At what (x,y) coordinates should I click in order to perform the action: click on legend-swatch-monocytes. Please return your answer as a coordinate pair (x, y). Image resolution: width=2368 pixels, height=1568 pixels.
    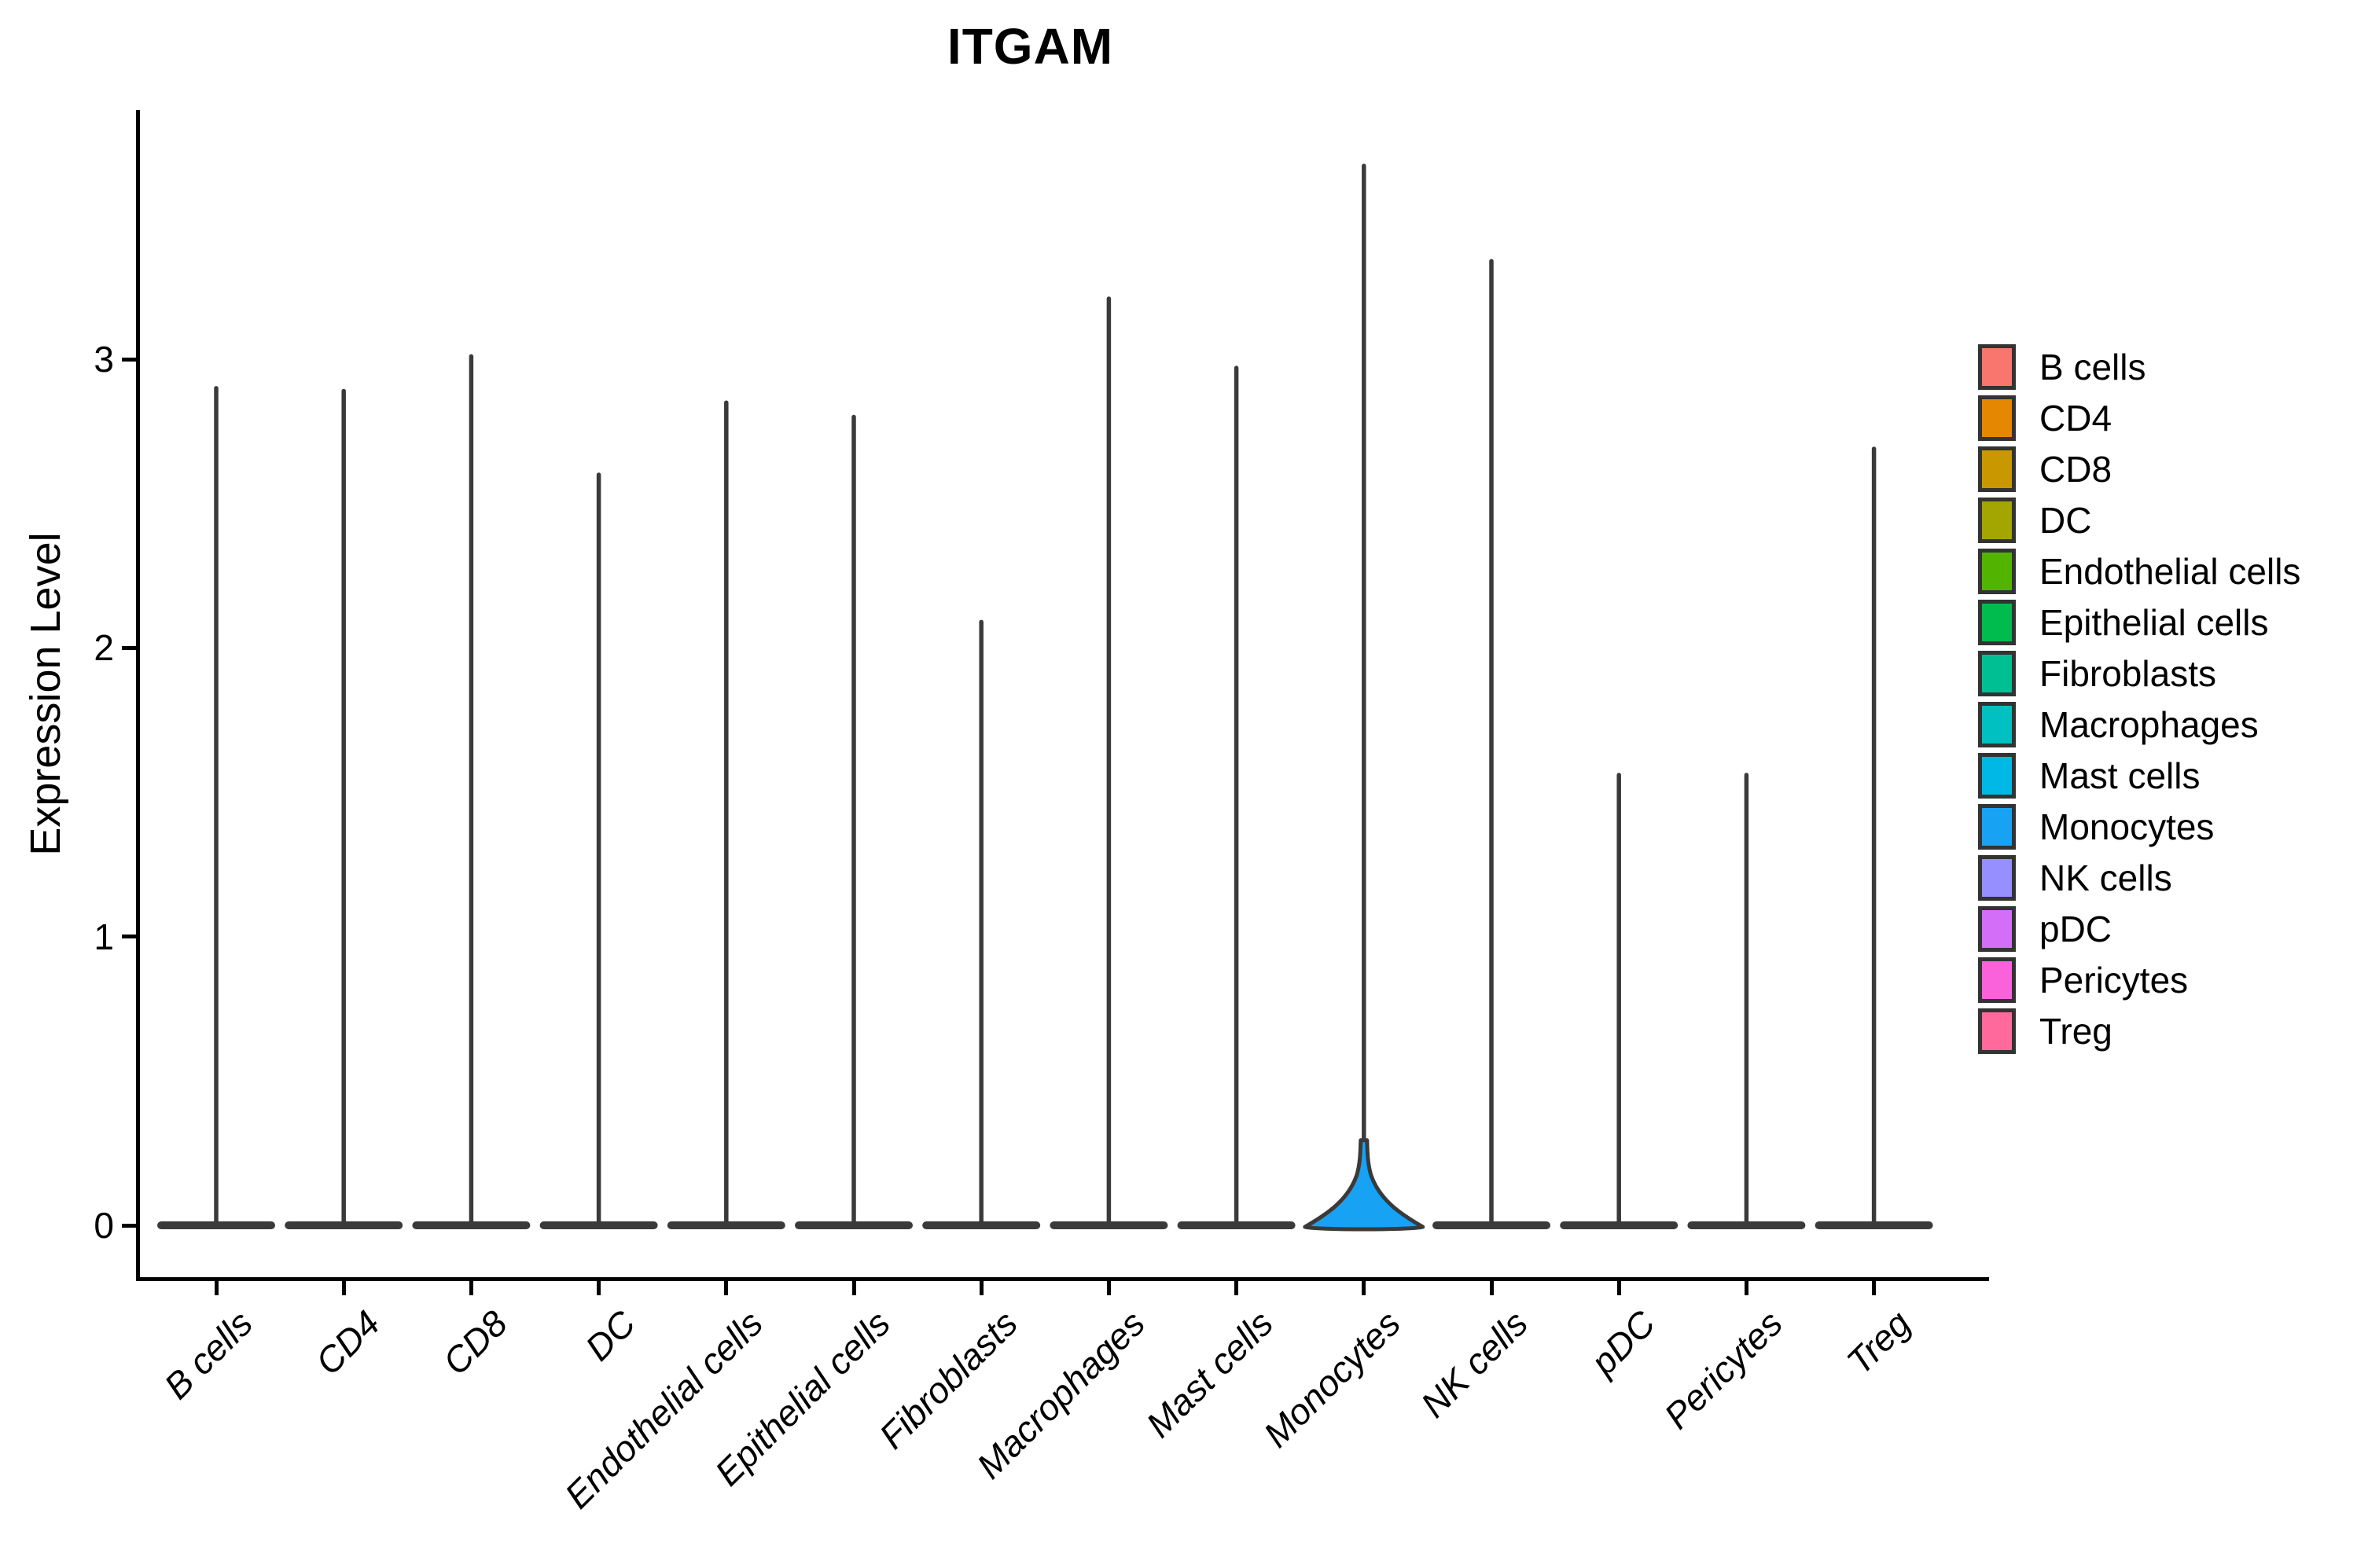
    Looking at the image, I should click on (1997, 827).